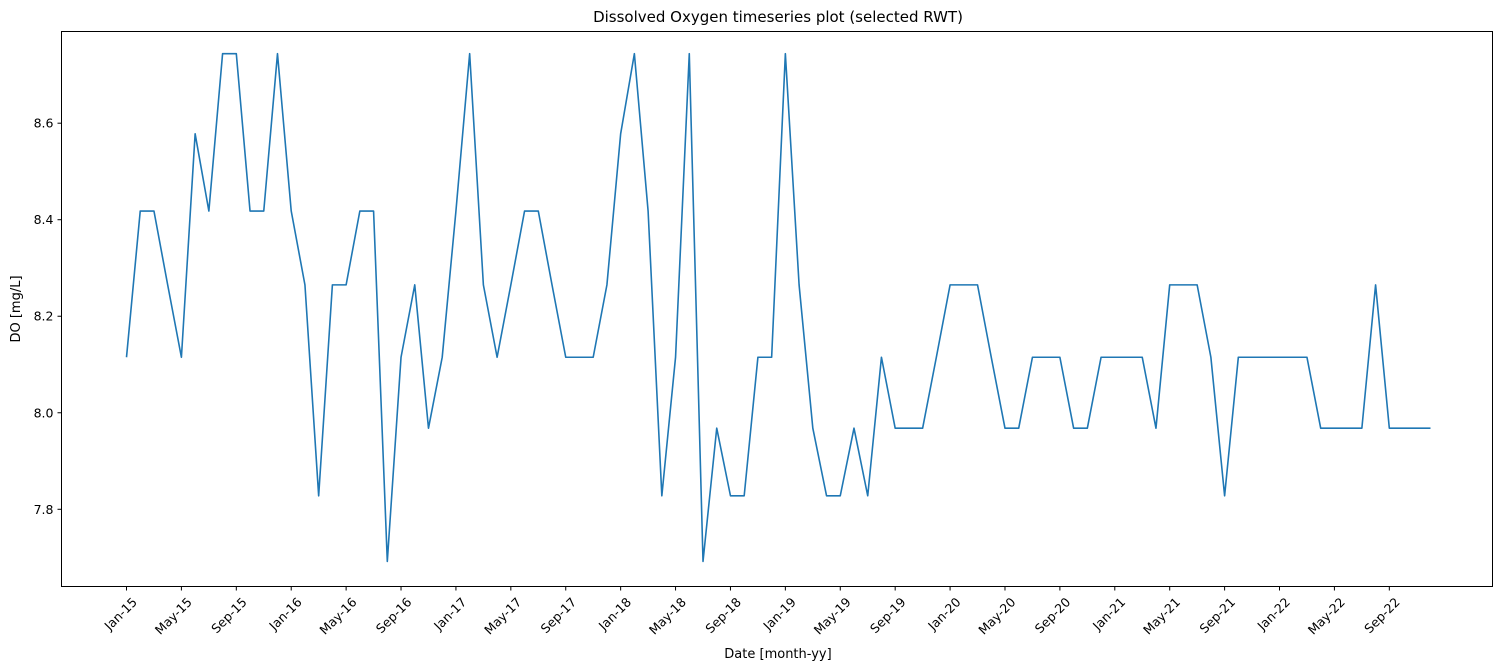  I want to click on y-tick-label: 7.8, so click(44, 509).